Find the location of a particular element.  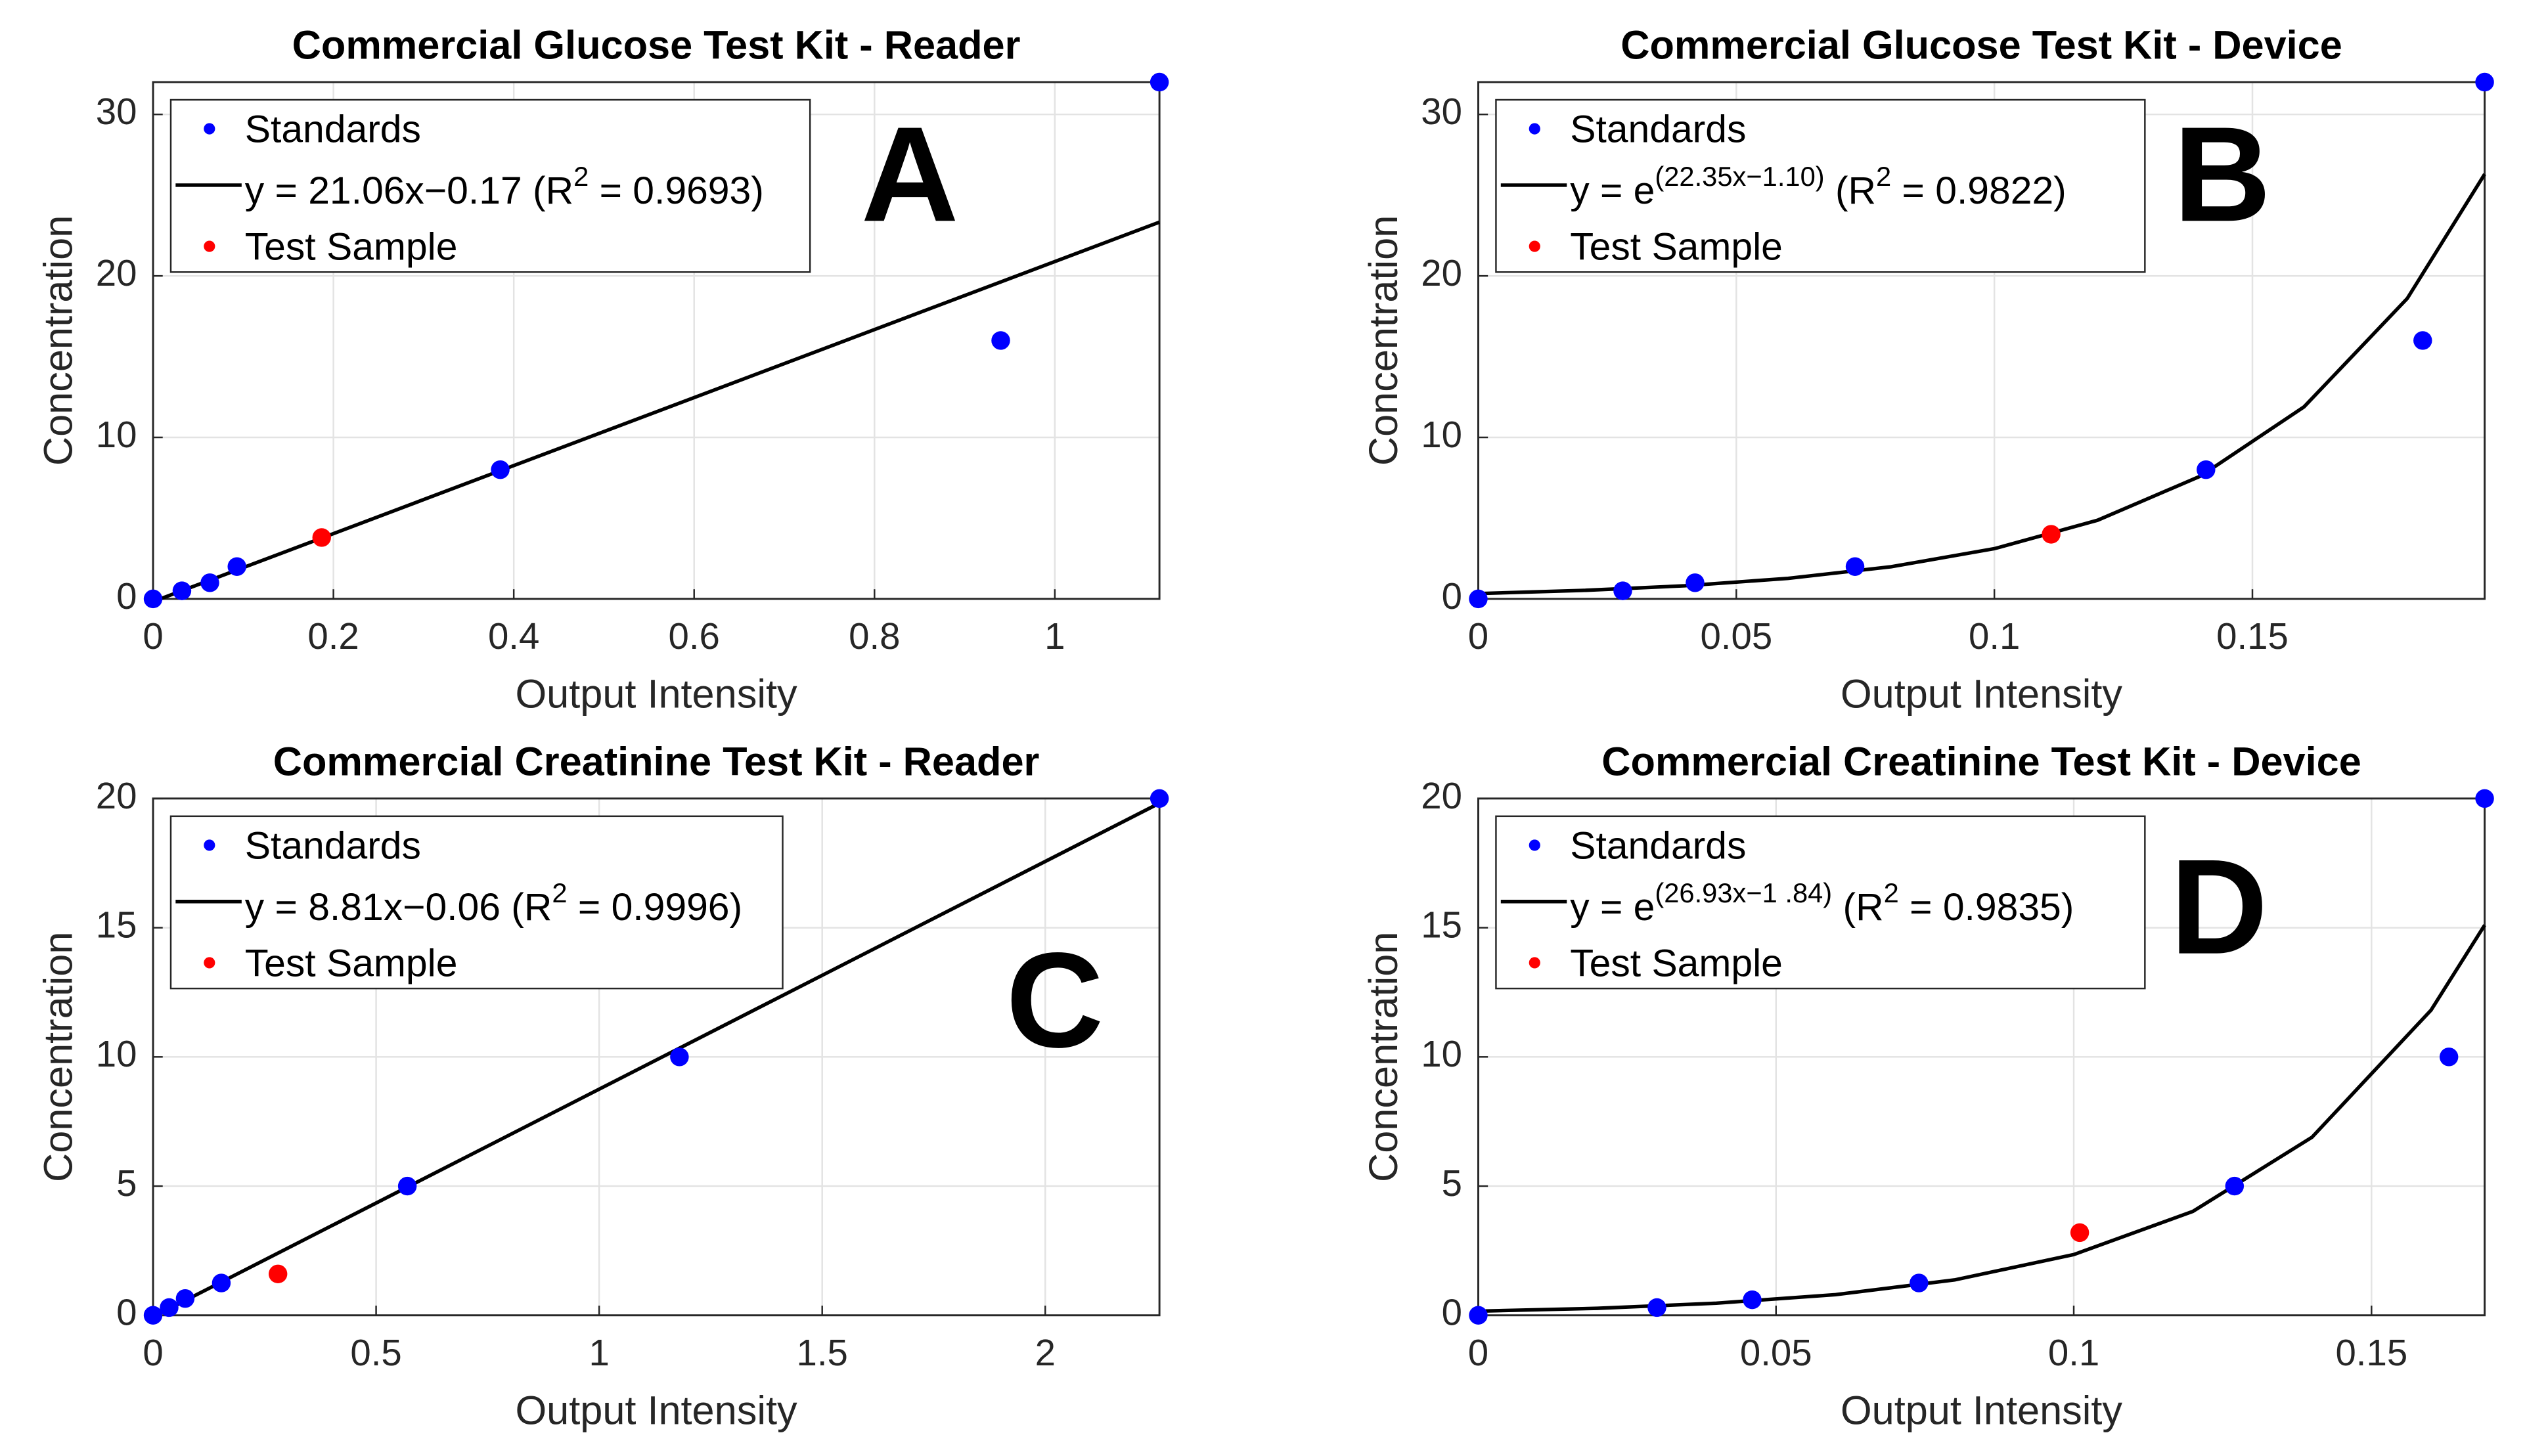

y-tick-label: 15 is located at coordinates (116, 924).